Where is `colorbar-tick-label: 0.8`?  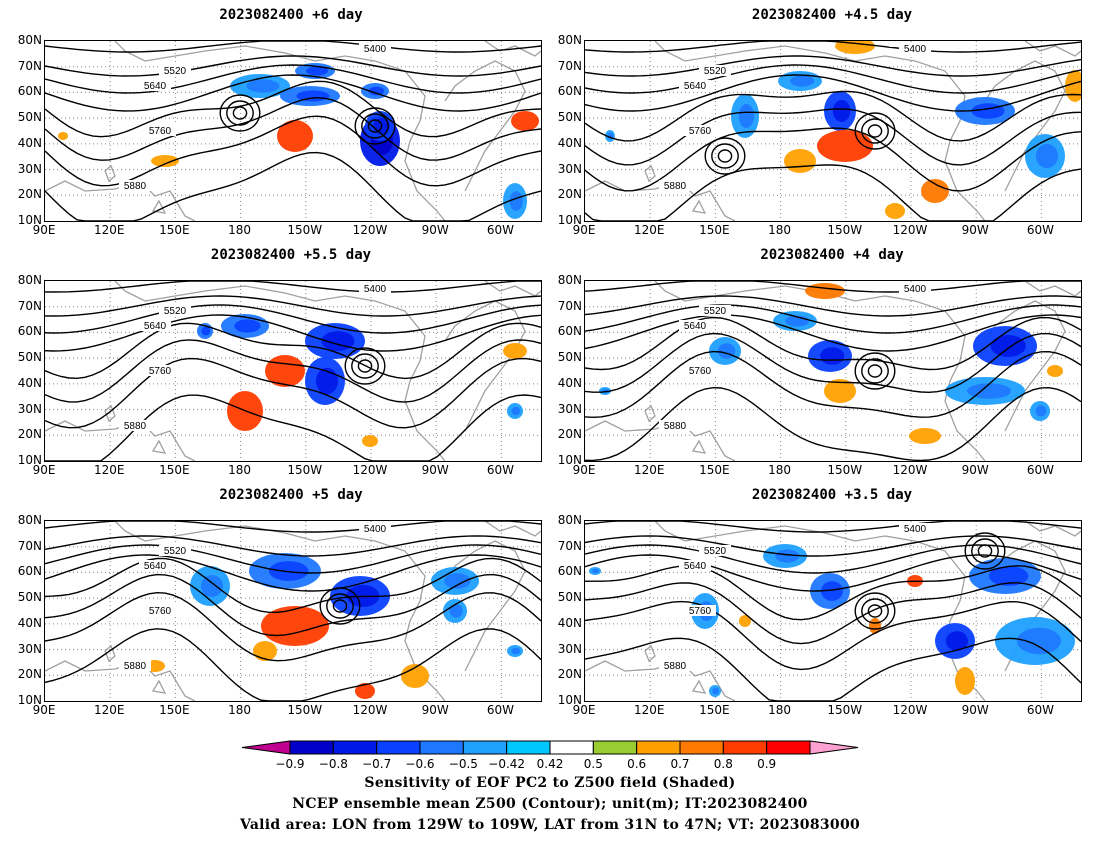
colorbar-tick-label: 0.8 is located at coordinates (723, 764).